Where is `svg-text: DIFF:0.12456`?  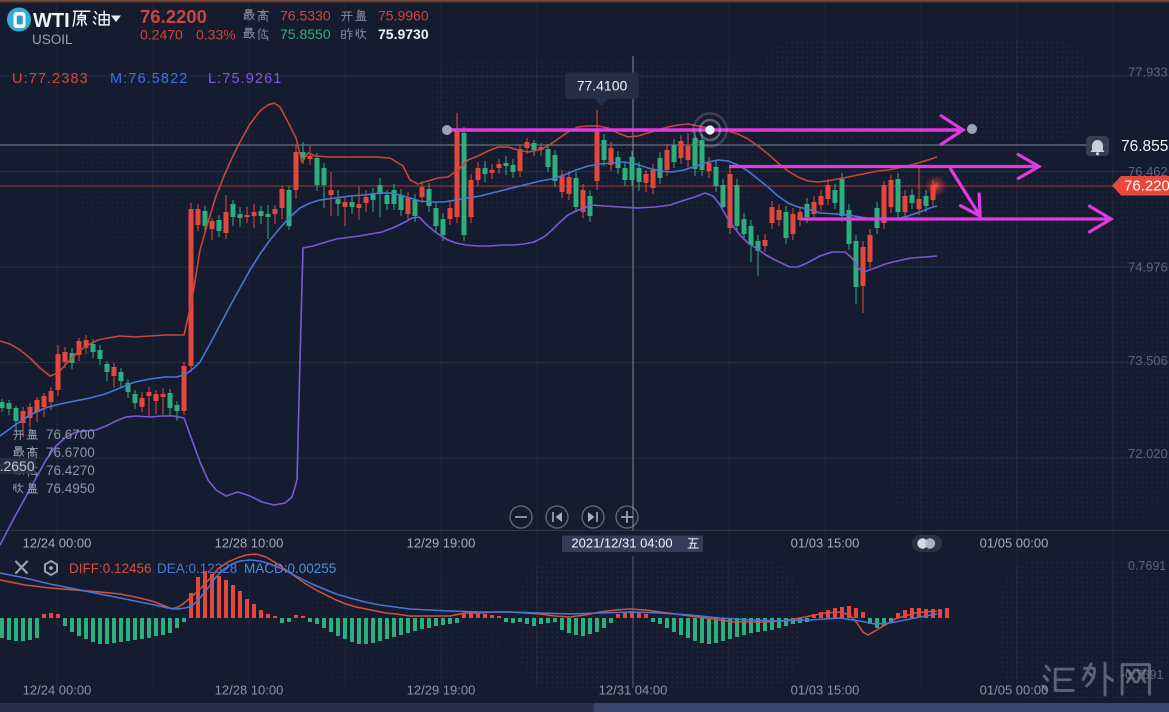 svg-text: DIFF:0.12456 is located at coordinates (110, 568).